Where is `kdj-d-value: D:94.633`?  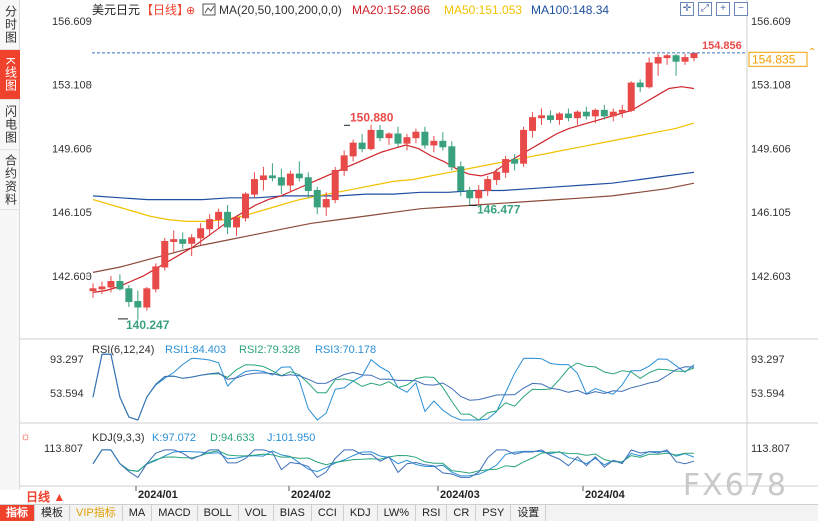
kdj-d-value: D:94.633 is located at coordinates (232, 438).